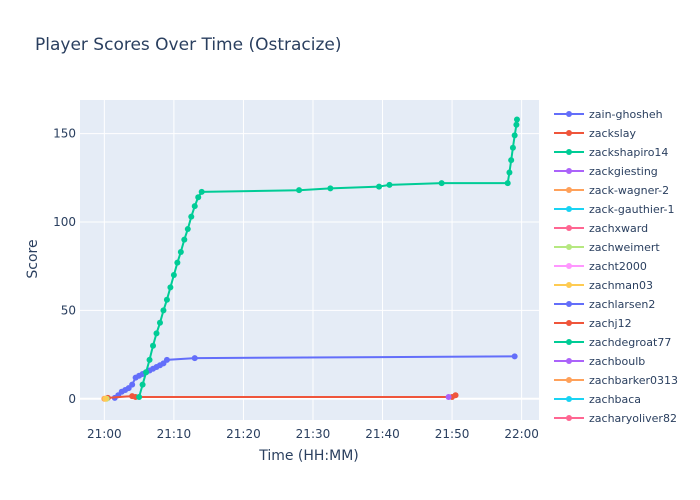 The width and height of the screenshot is (700, 500). I want to click on legend-item: zachbaca, so click(597, 399).